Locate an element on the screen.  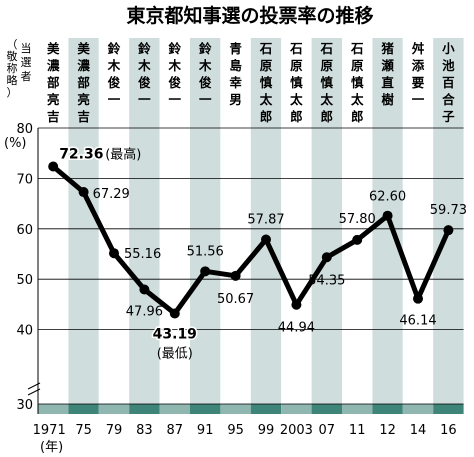
x-tick-label: 99 is located at coordinates (266, 430).